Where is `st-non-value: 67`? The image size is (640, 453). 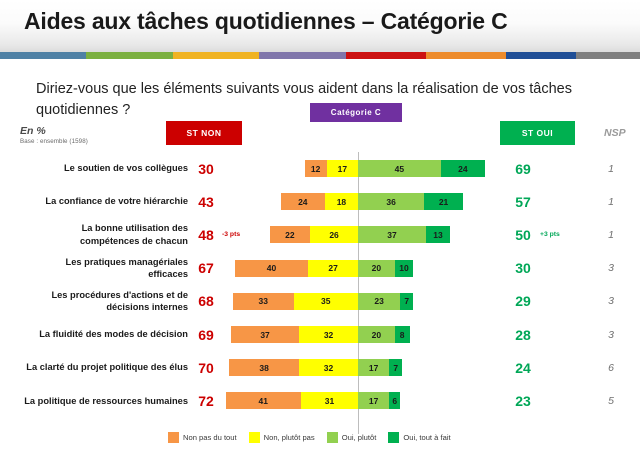
st-non-value: 67 is located at coordinates (206, 268).